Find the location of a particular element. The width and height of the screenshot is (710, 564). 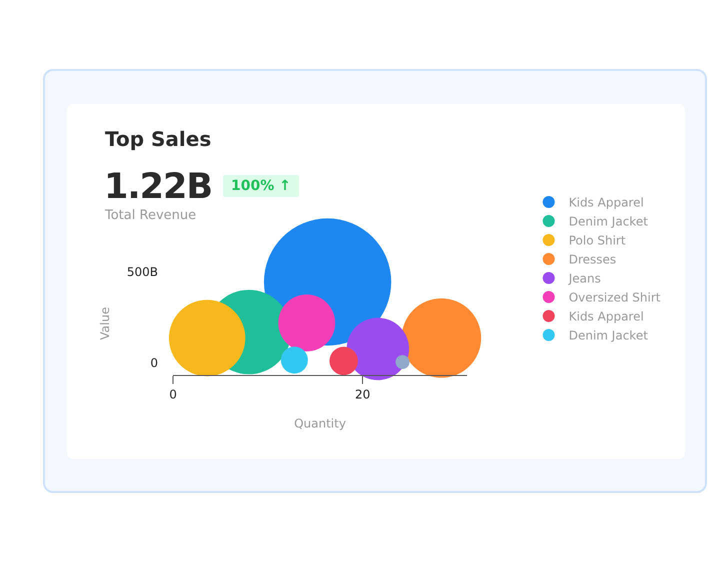

chart-title: Top Sales is located at coordinates (158, 139).